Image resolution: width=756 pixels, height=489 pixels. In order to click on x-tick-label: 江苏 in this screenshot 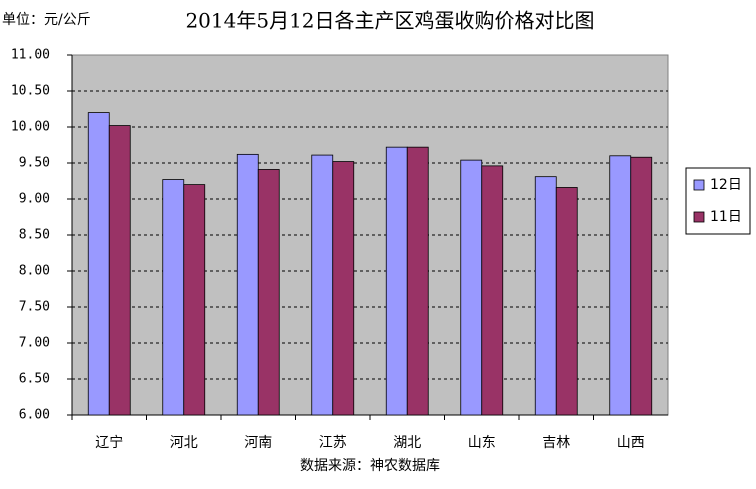, I will do `click(333, 443)`.